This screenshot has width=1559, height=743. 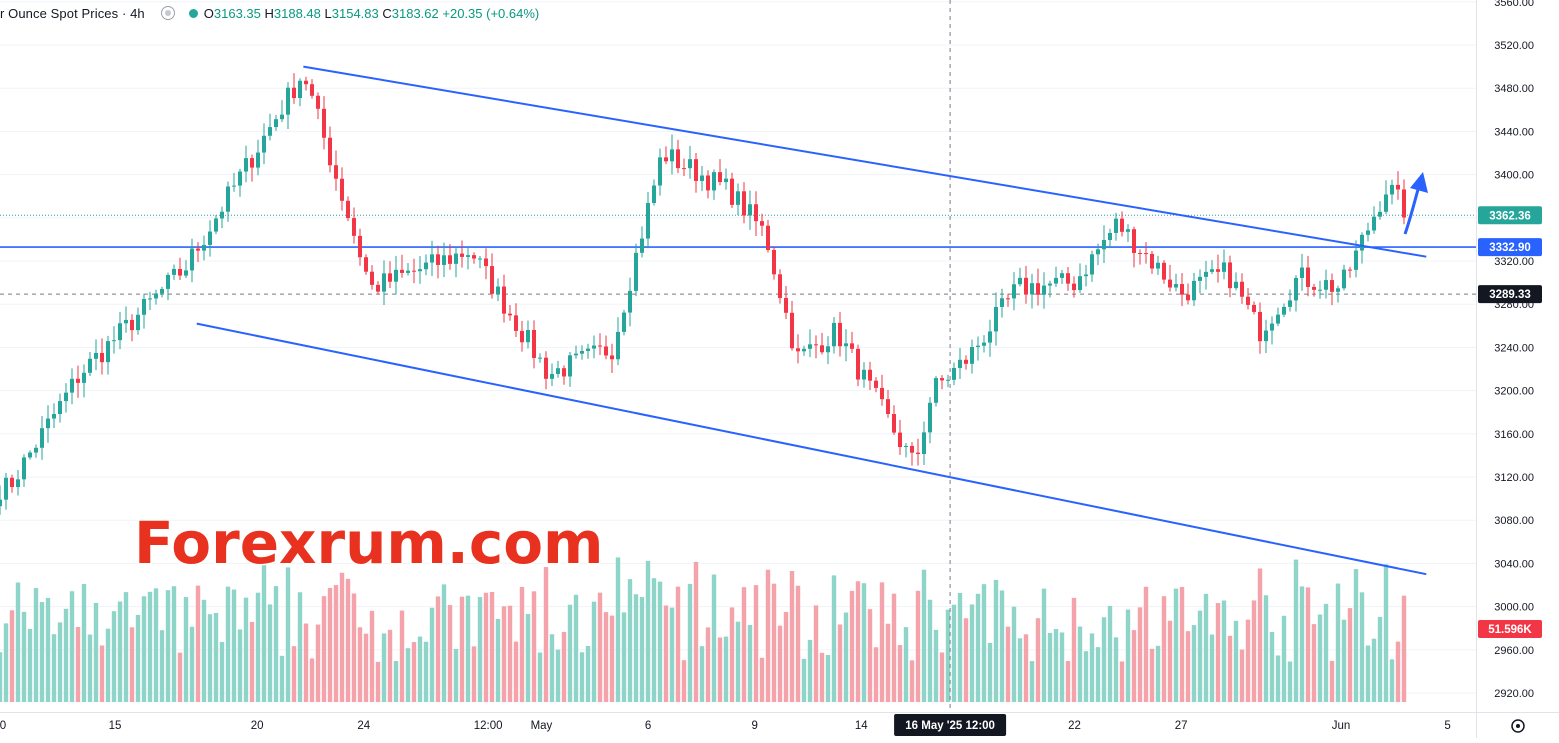 What do you see at coordinates (167, 13) in the screenshot?
I see `eye-icon` at bounding box center [167, 13].